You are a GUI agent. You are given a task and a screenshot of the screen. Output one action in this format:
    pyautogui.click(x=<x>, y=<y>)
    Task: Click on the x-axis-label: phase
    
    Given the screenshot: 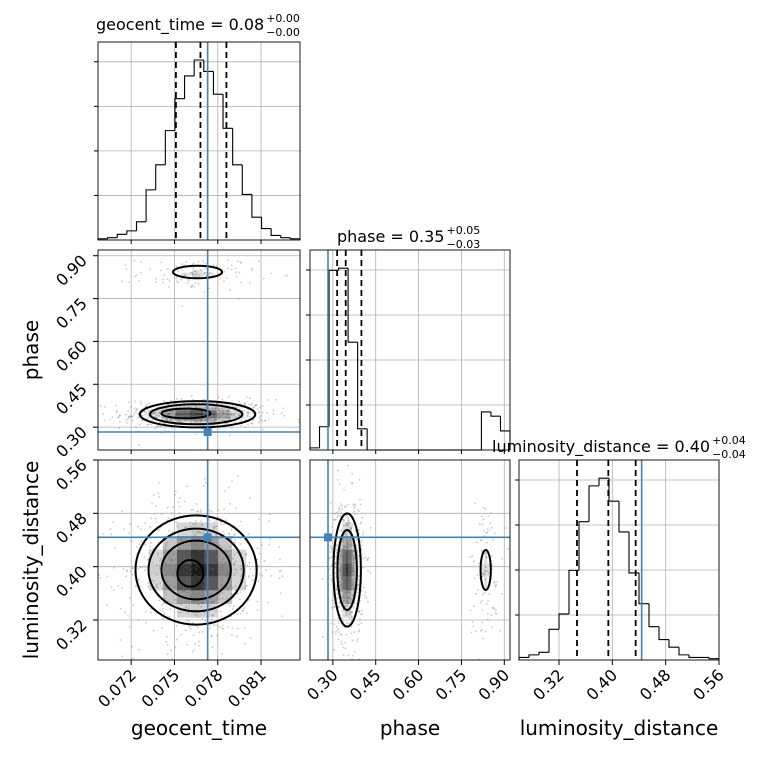 What is the action you would take?
    pyautogui.click(x=410, y=728)
    